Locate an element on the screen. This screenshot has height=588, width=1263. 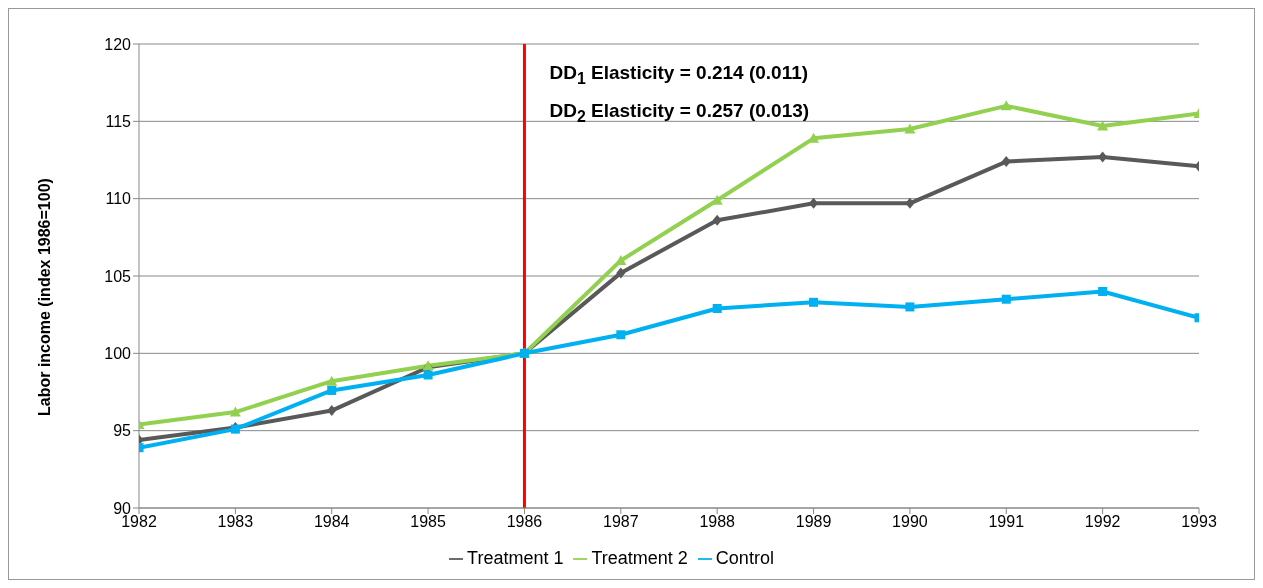
x-tick-label: 1985 is located at coordinates (428, 522).